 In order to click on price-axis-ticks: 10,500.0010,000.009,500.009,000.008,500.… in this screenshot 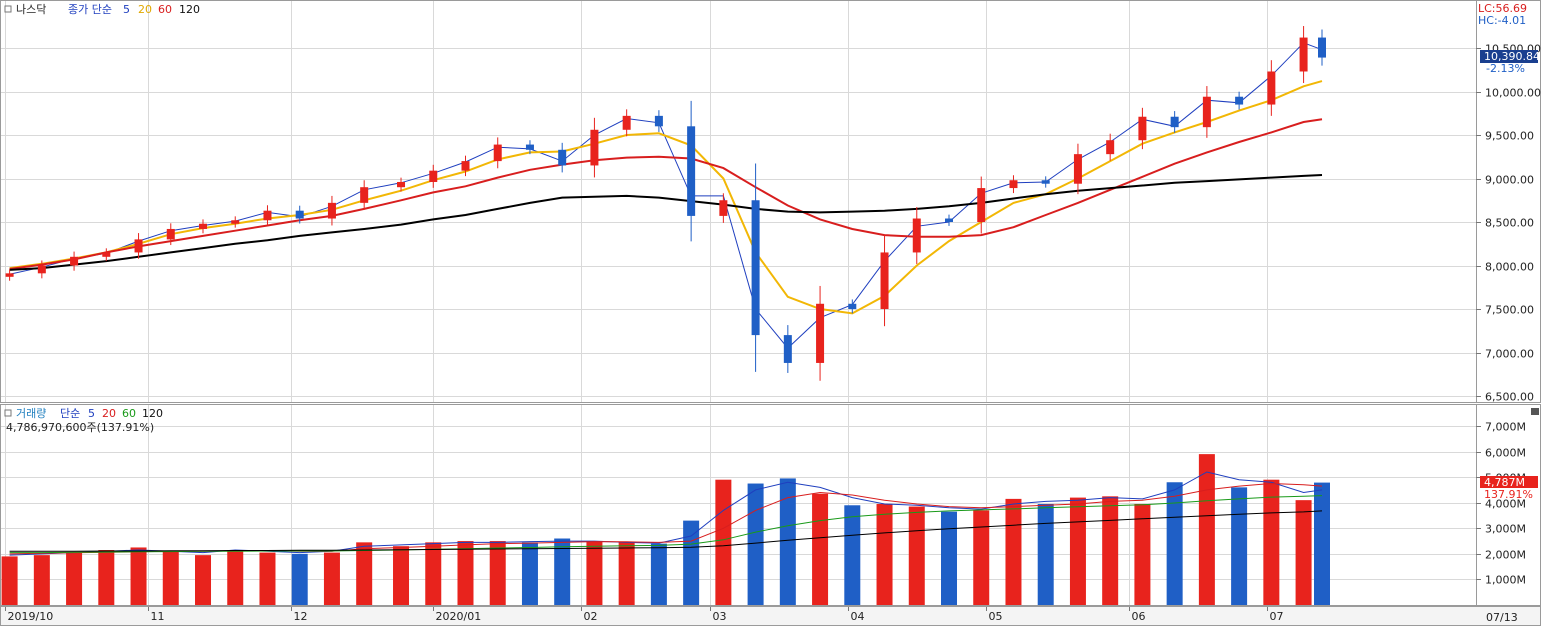, I will do `click(1508, 223)`.